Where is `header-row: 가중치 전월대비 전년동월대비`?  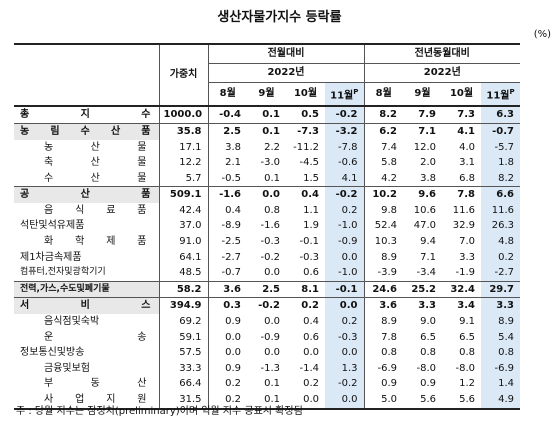 header-row: 가중치 전월대비 전년동월대비 is located at coordinates (267, 75).